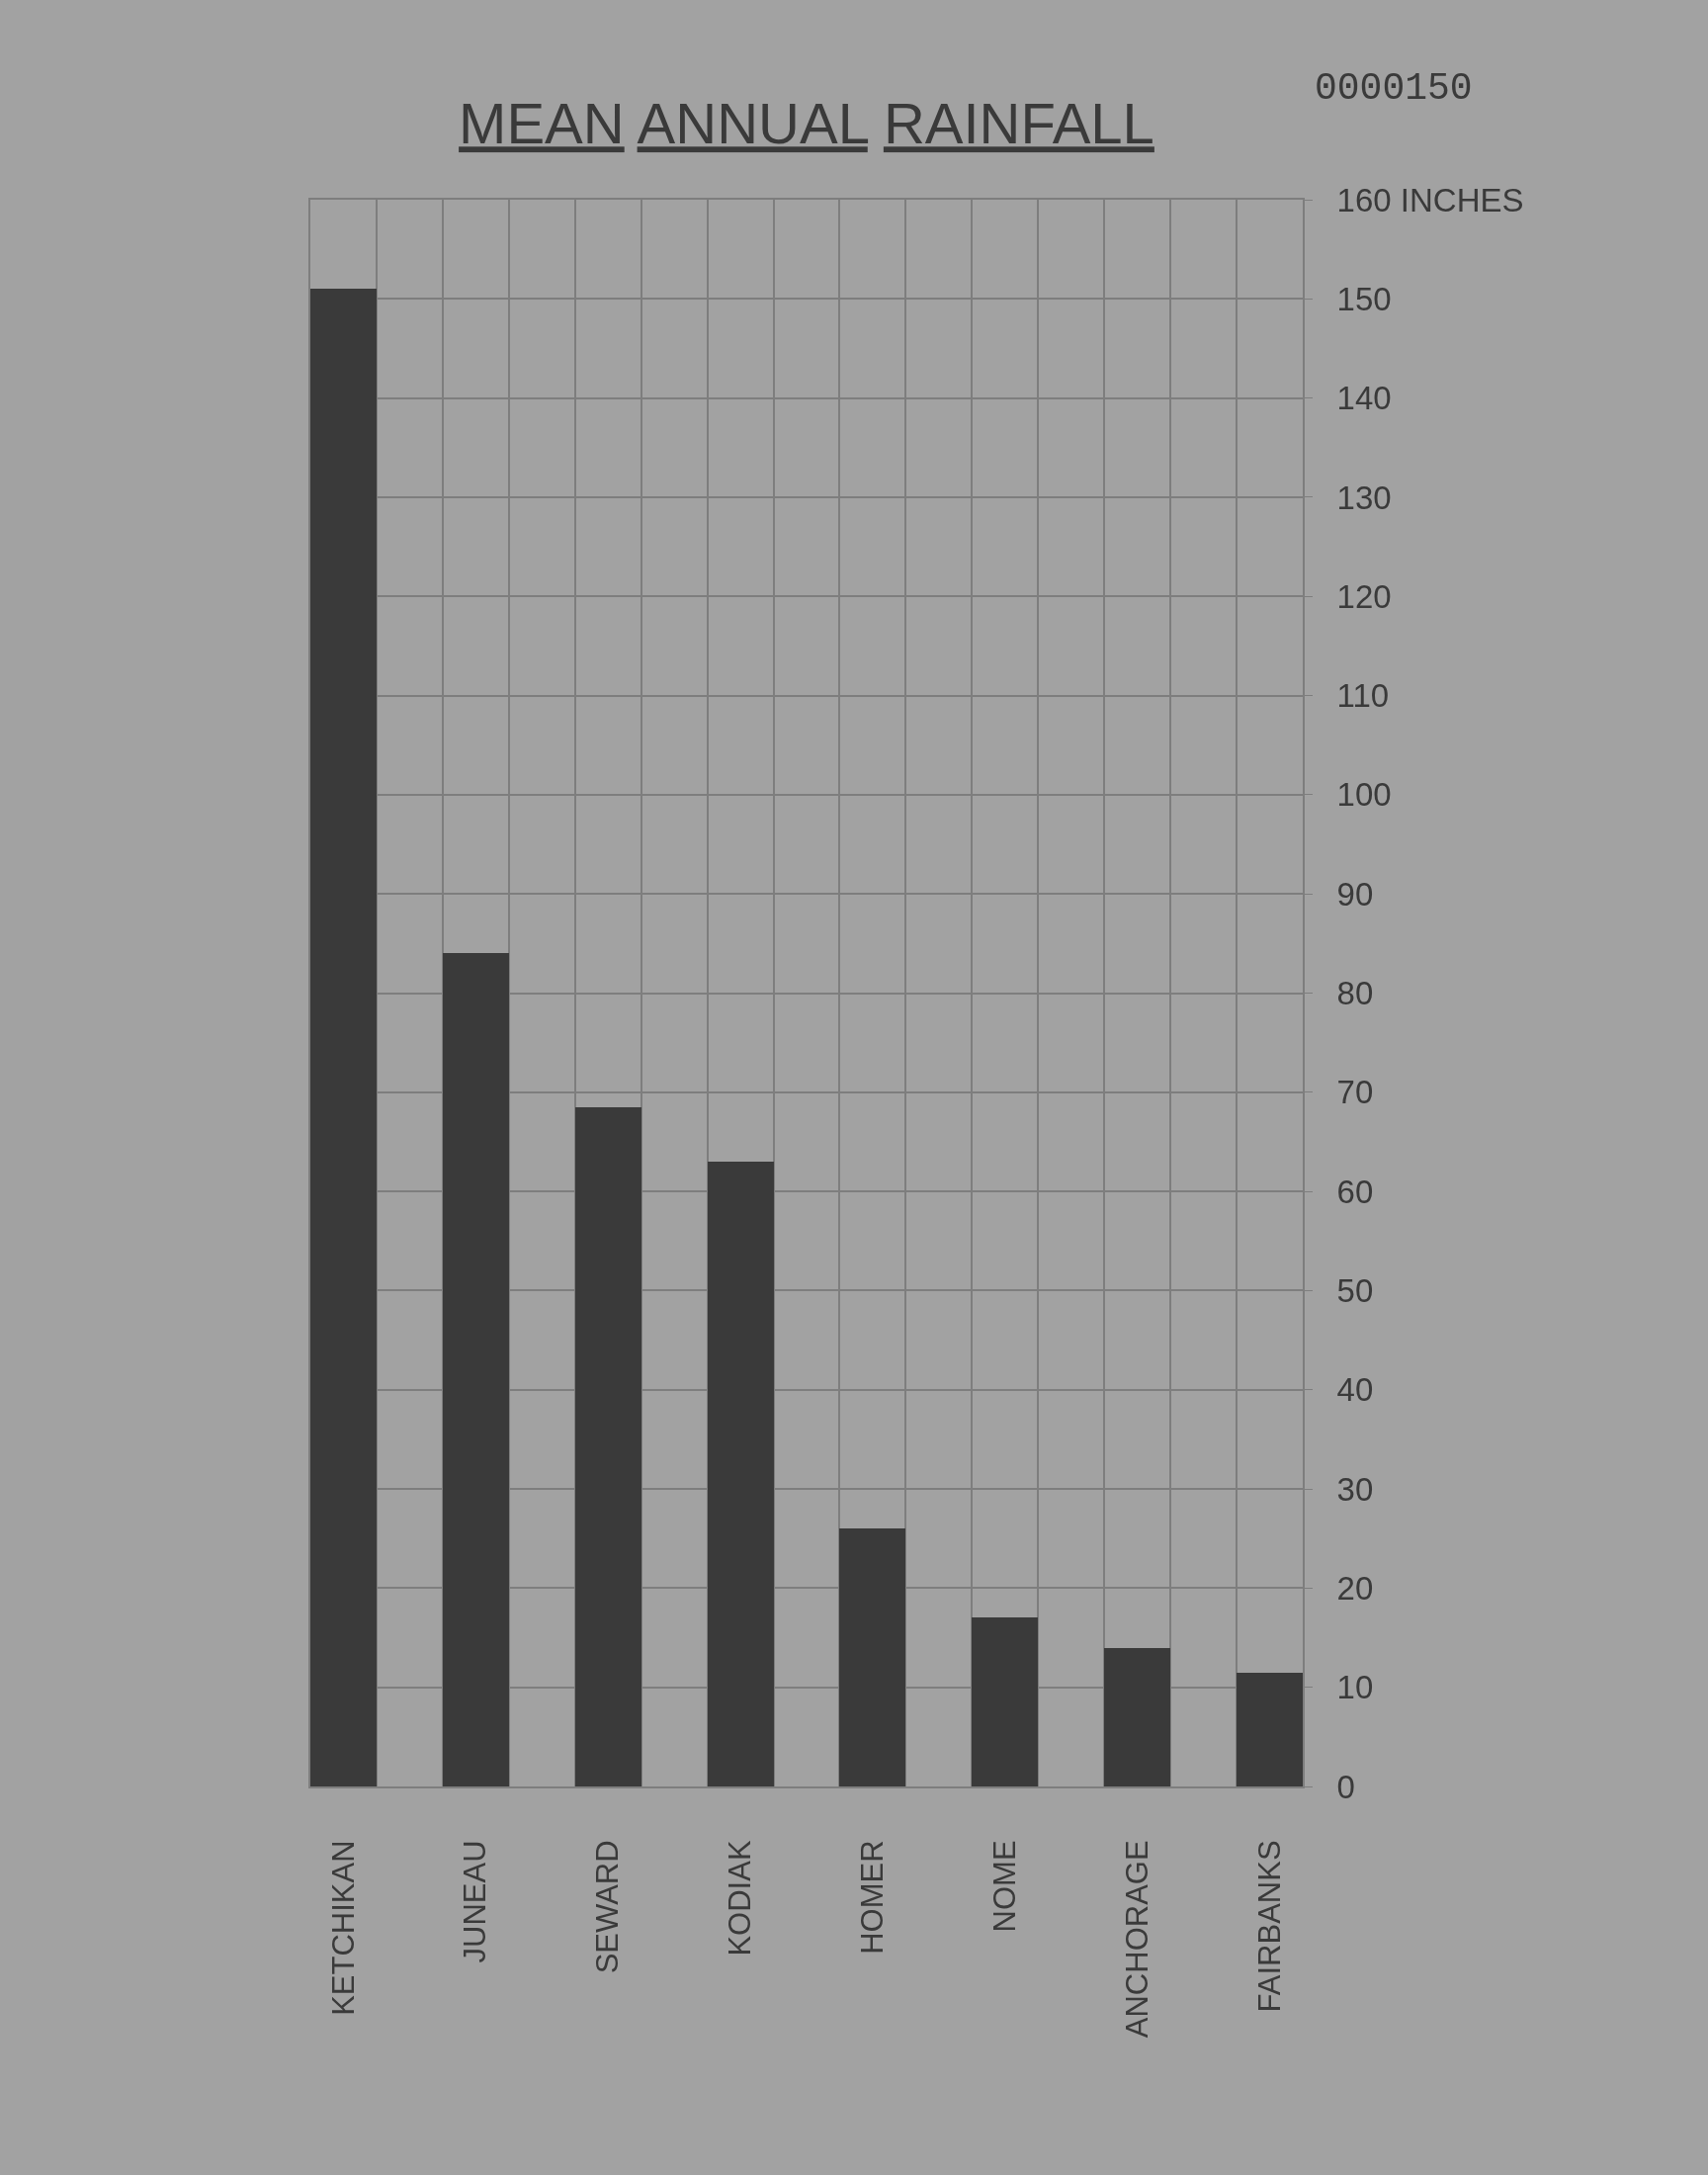 The height and width of the screenshot is (2175, 1708). Describe the element at coordinates (475, 1902) in the screenshot. I see `x-tick-label: JUNEAU` at that location.